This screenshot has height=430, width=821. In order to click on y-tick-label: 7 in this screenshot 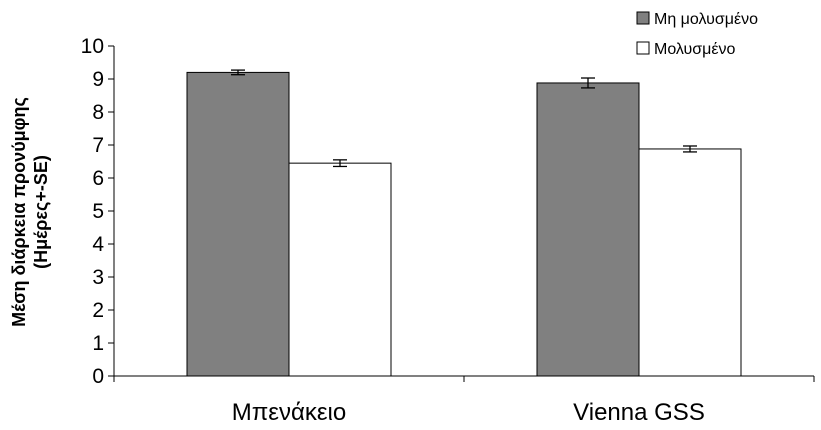, I will do `click(98, 145)`.